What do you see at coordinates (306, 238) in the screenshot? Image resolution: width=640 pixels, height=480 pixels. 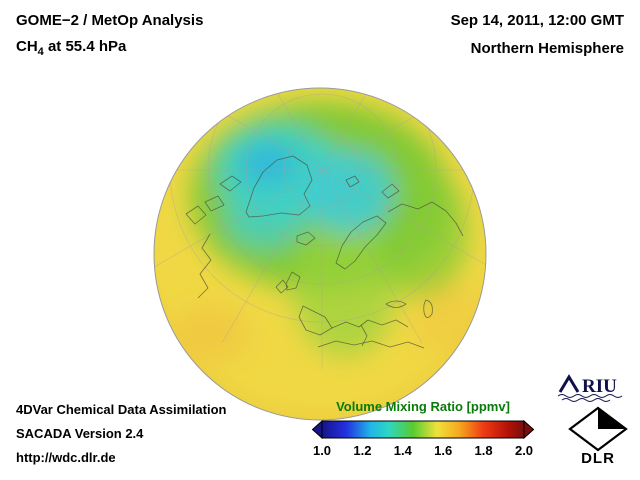 I see `coast-iceland` at bounding box center [306, 238].